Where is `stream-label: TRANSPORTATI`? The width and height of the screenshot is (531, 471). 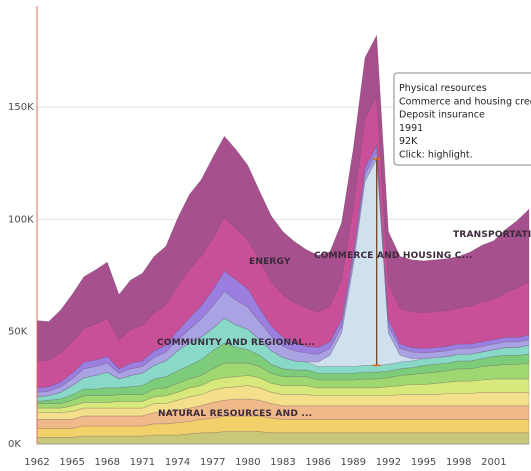
stream-label: TRANSPORTATI is located at coordinates (492, 235).